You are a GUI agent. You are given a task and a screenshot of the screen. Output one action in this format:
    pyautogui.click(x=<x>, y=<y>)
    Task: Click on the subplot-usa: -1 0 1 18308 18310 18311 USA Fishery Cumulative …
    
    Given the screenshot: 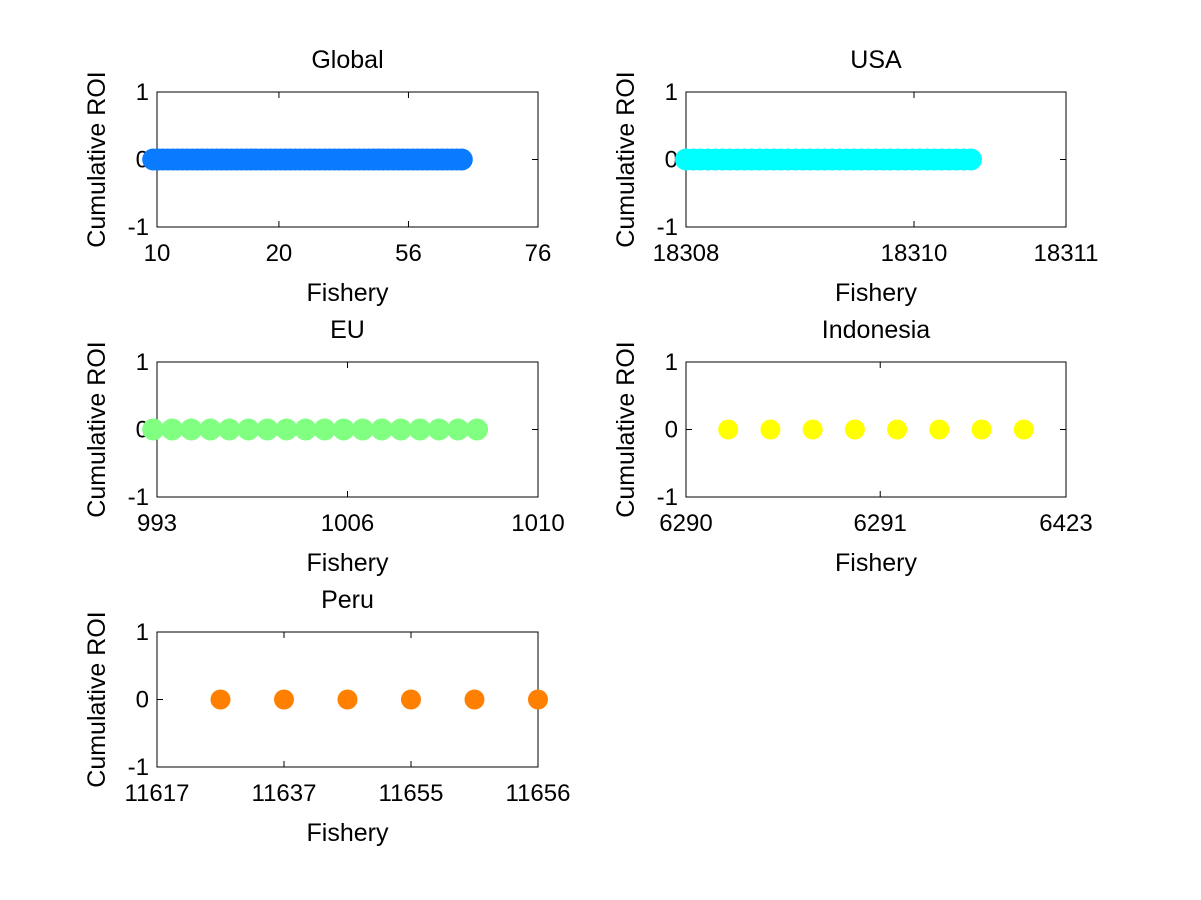 What is the action you would take?
    pyautogui.click(x=855, y=176)
    